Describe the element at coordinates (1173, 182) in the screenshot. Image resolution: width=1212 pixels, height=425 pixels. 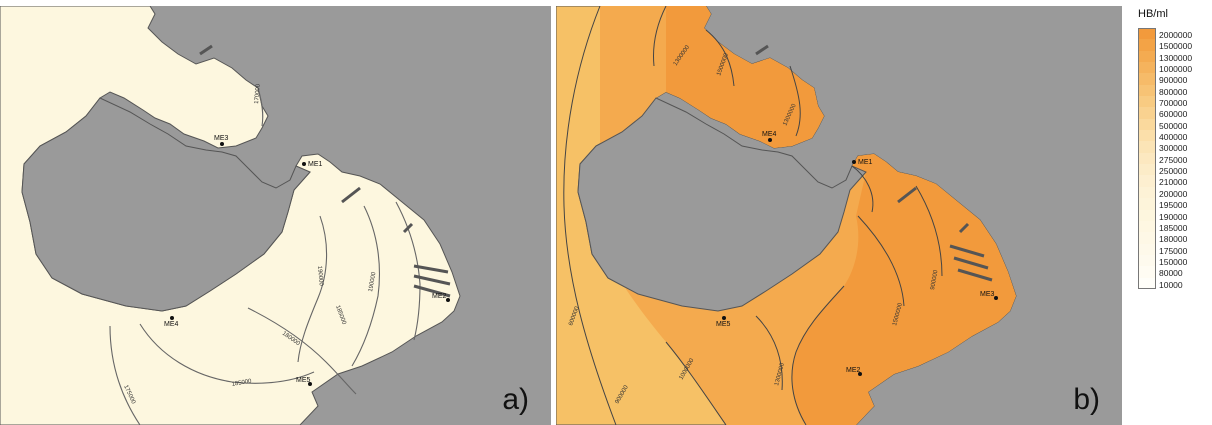
I see `legend-label: 210000` at that location.